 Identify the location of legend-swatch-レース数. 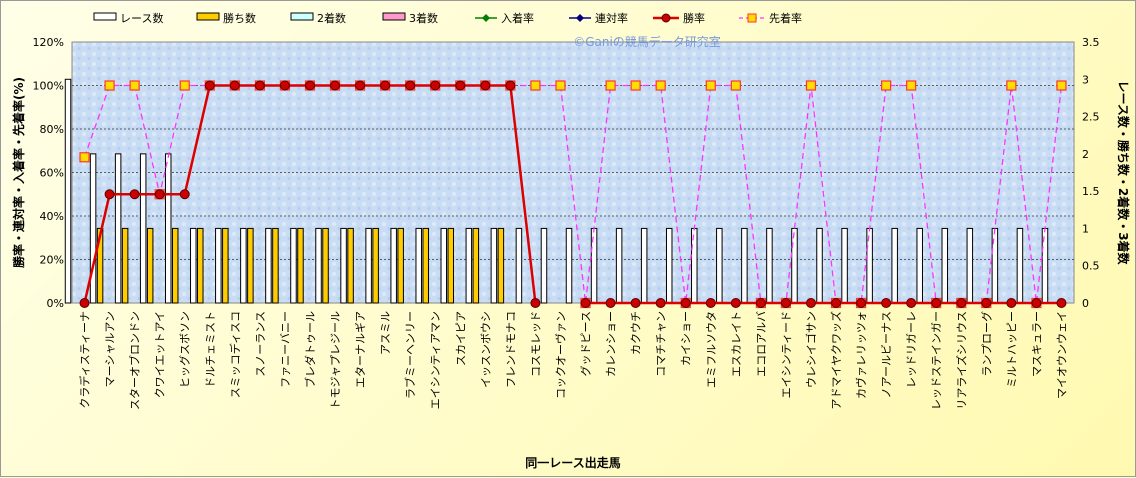
(105, 16).